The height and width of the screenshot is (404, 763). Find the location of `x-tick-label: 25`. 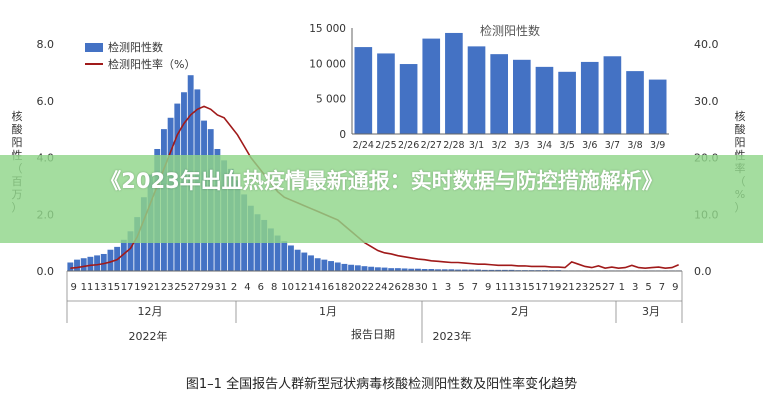

x-tick-label: 25 is located at coordinates (595, 287).